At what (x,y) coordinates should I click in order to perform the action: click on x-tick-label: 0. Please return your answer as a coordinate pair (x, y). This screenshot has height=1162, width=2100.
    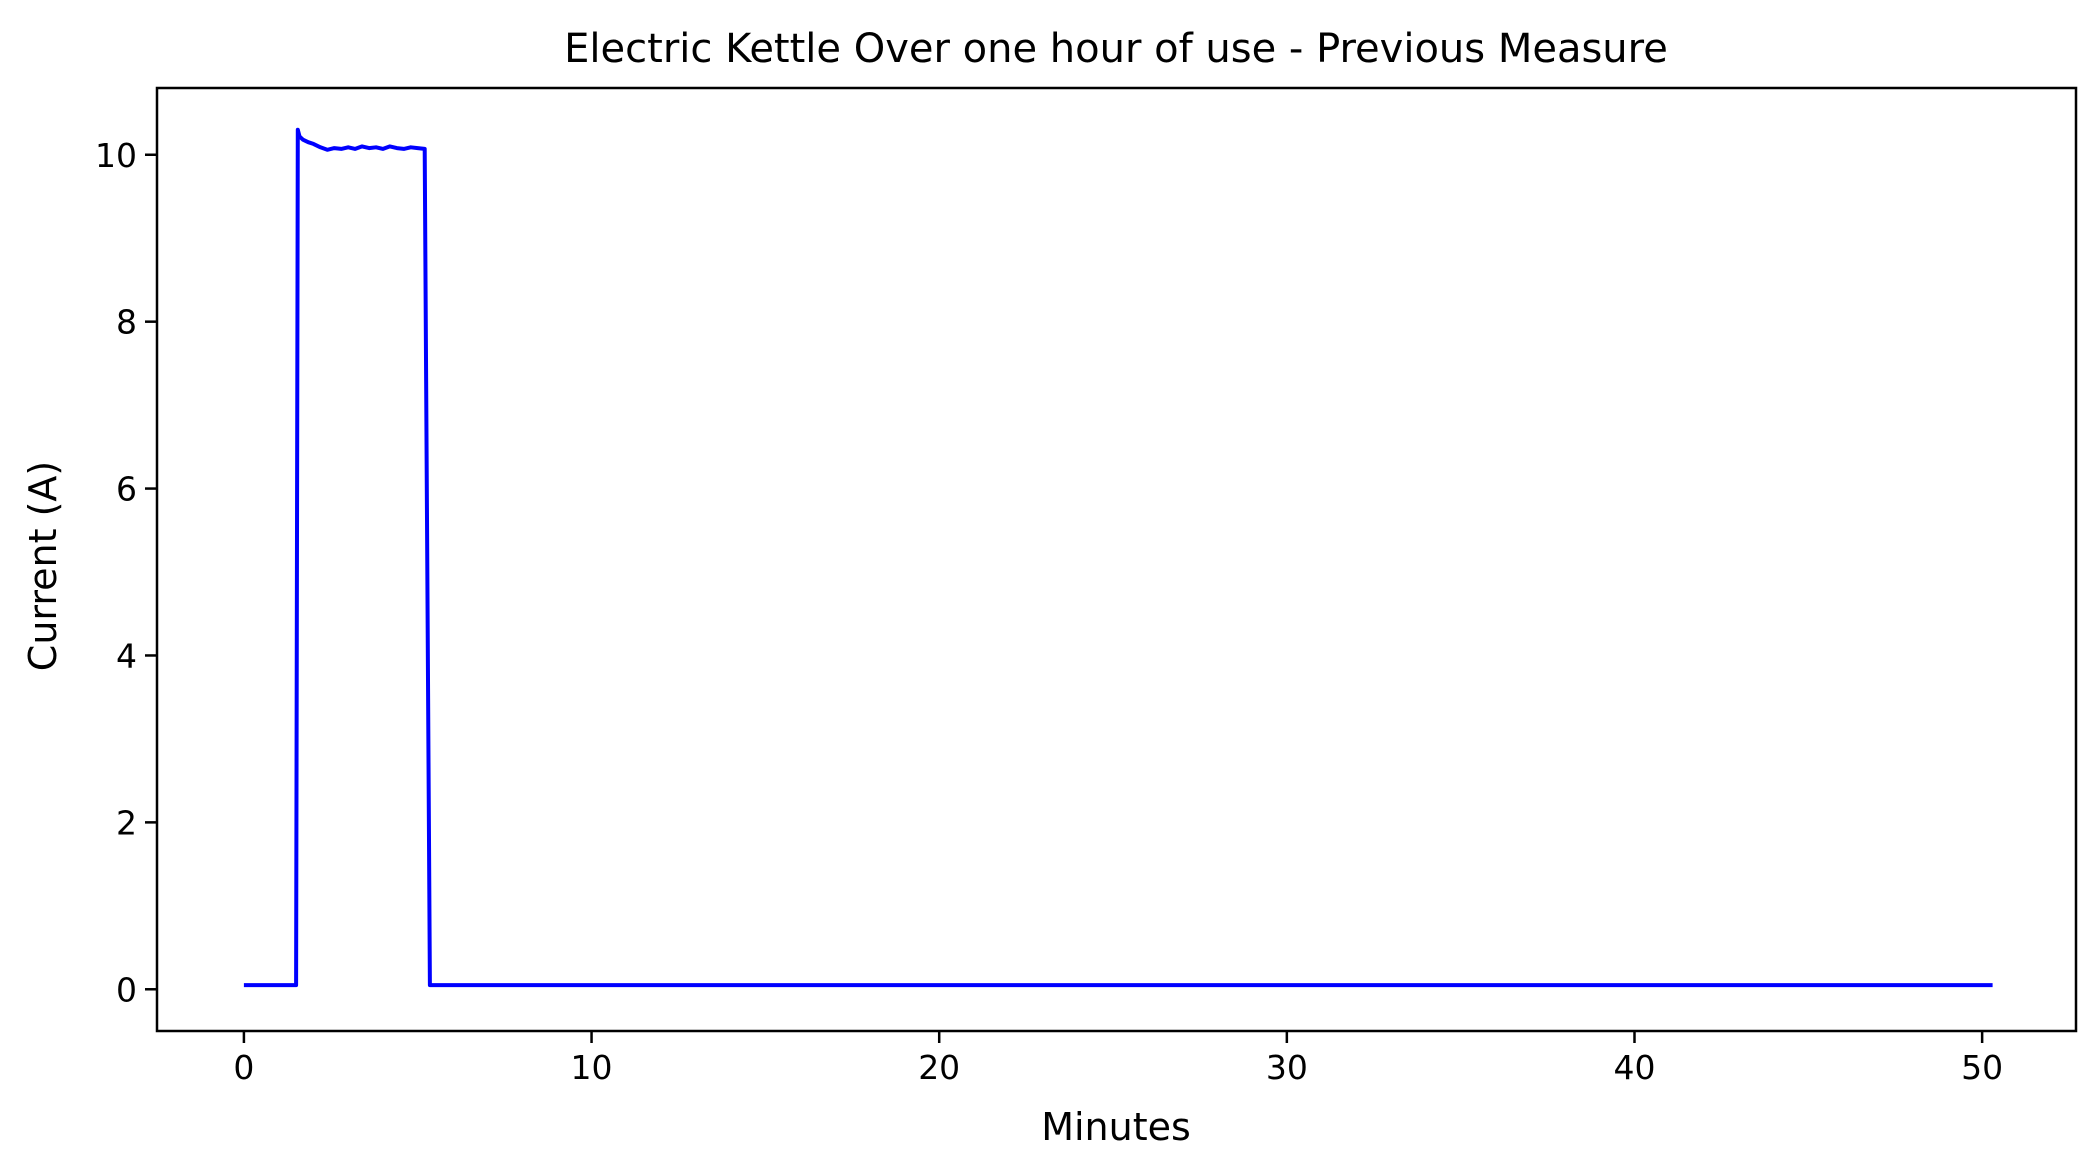
    Looking at the image, I should click on (243, 1067).